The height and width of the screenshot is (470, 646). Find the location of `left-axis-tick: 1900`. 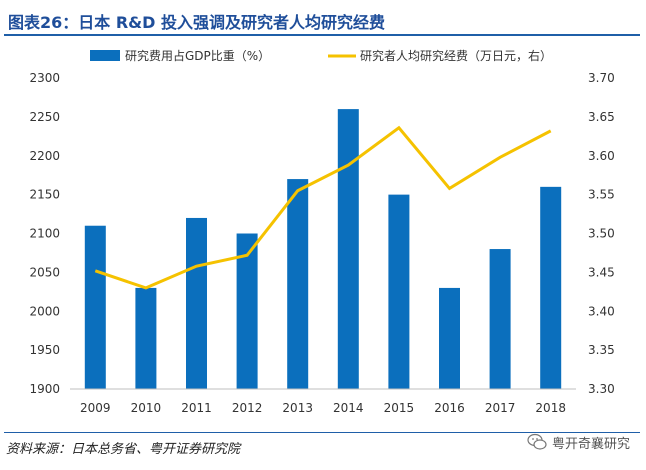

left-axis-tick: 1900 is located at coordinates (44, 389).